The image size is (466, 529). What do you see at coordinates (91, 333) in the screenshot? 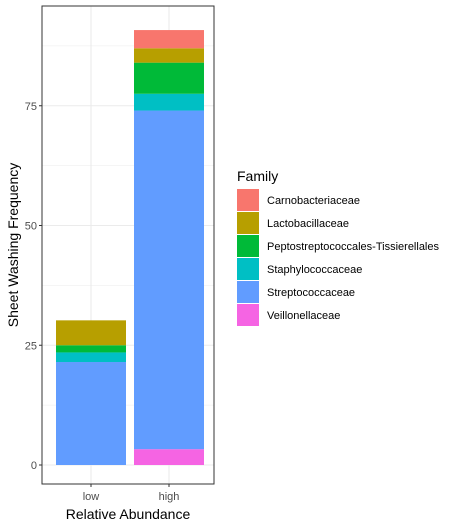
I see `bar-low-lactobacillaceae` at bounding box center [91, 333].